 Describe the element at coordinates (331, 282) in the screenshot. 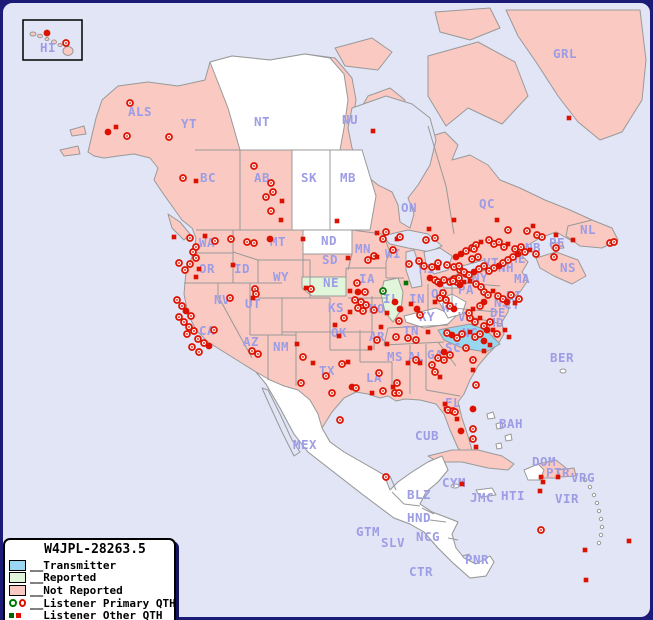

I see `label-NE: NE` at that location.